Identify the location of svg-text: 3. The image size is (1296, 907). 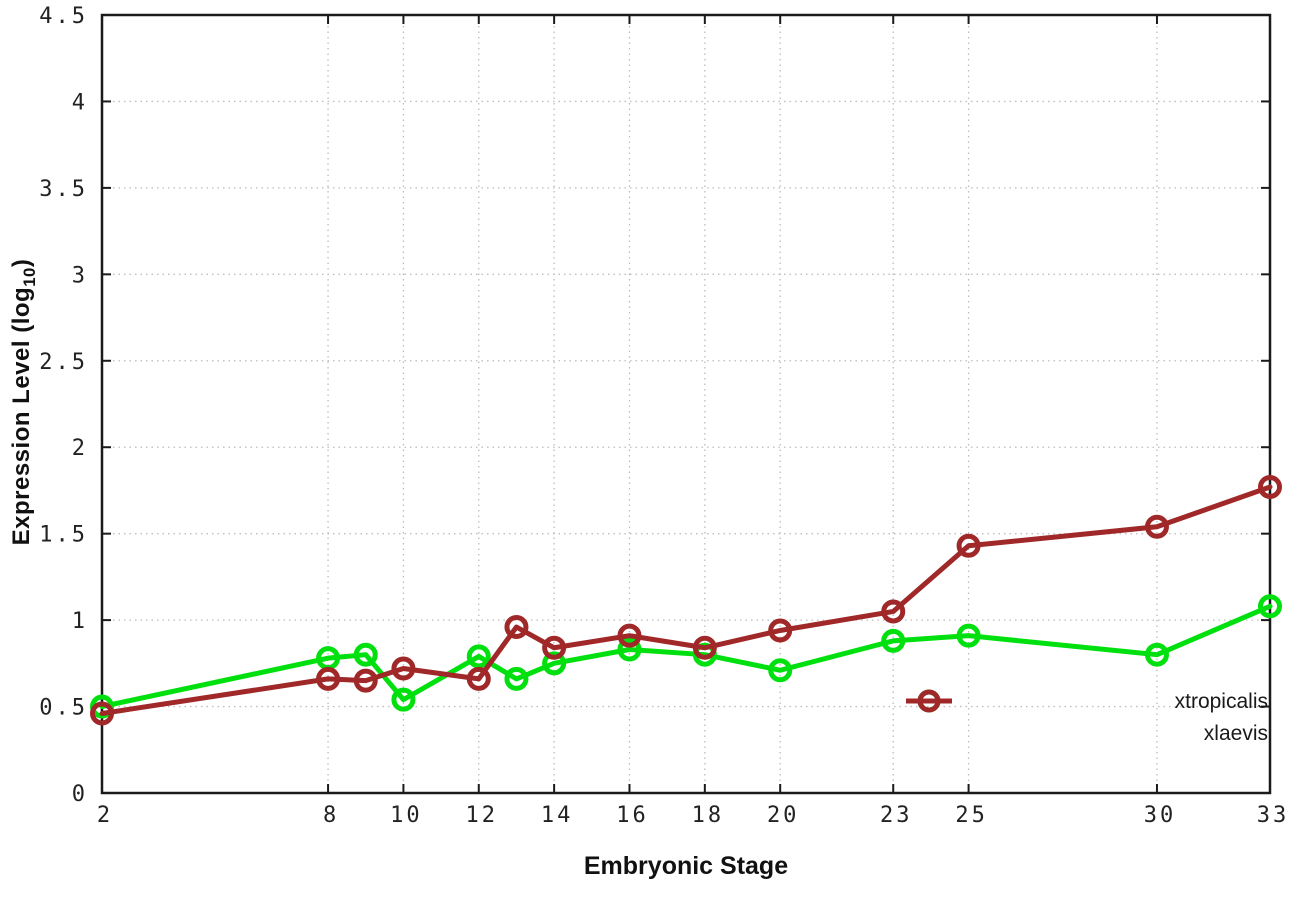
(80, 275).